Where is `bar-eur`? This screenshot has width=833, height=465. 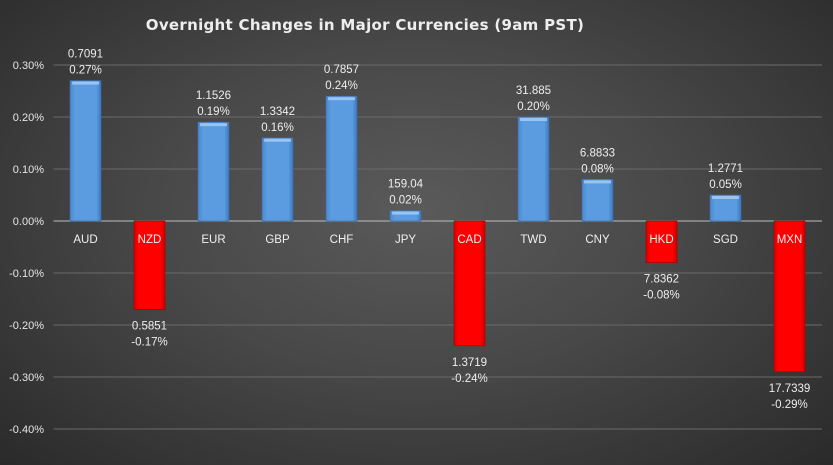 bar-eur is located at coordinates (213, 171).